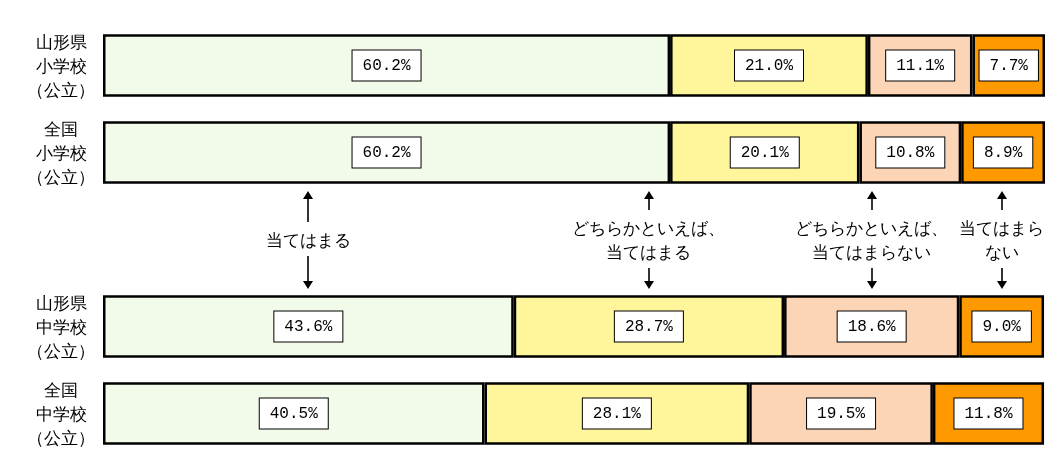 Image resolution: width=1059 pixels, height=465 pixels. What do you see at coordinates (988, 413) in the screenshot?
I see `data-label: 11.8%` at bounding box center [988, 413].